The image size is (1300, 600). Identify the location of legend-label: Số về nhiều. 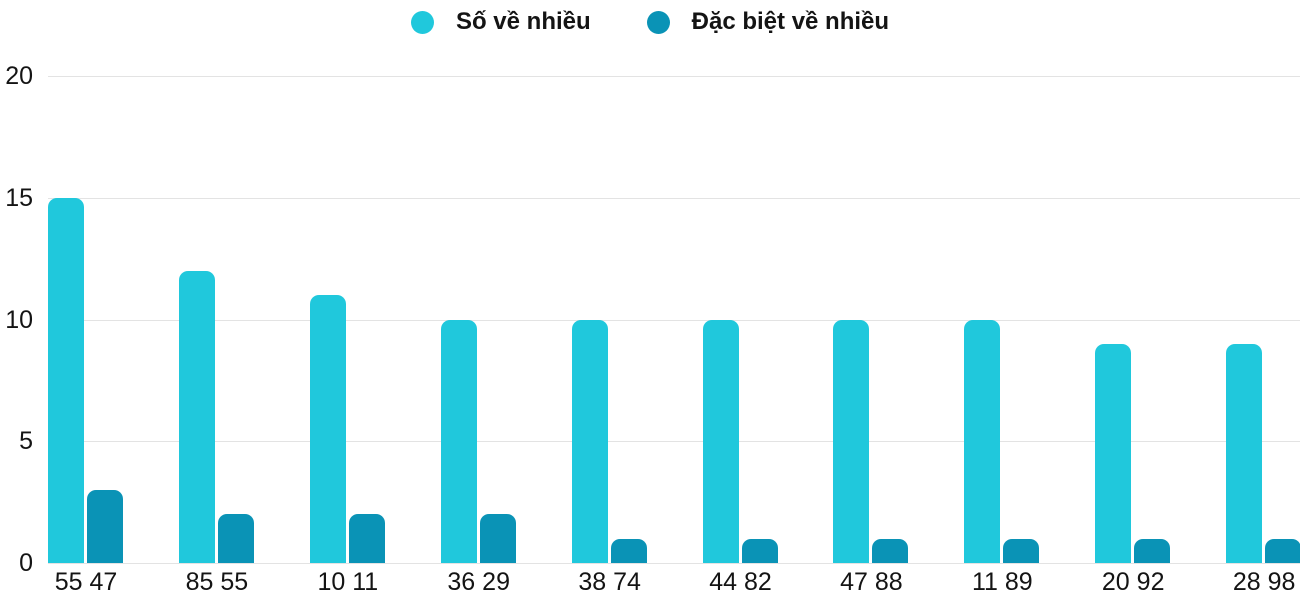
(523, 21).